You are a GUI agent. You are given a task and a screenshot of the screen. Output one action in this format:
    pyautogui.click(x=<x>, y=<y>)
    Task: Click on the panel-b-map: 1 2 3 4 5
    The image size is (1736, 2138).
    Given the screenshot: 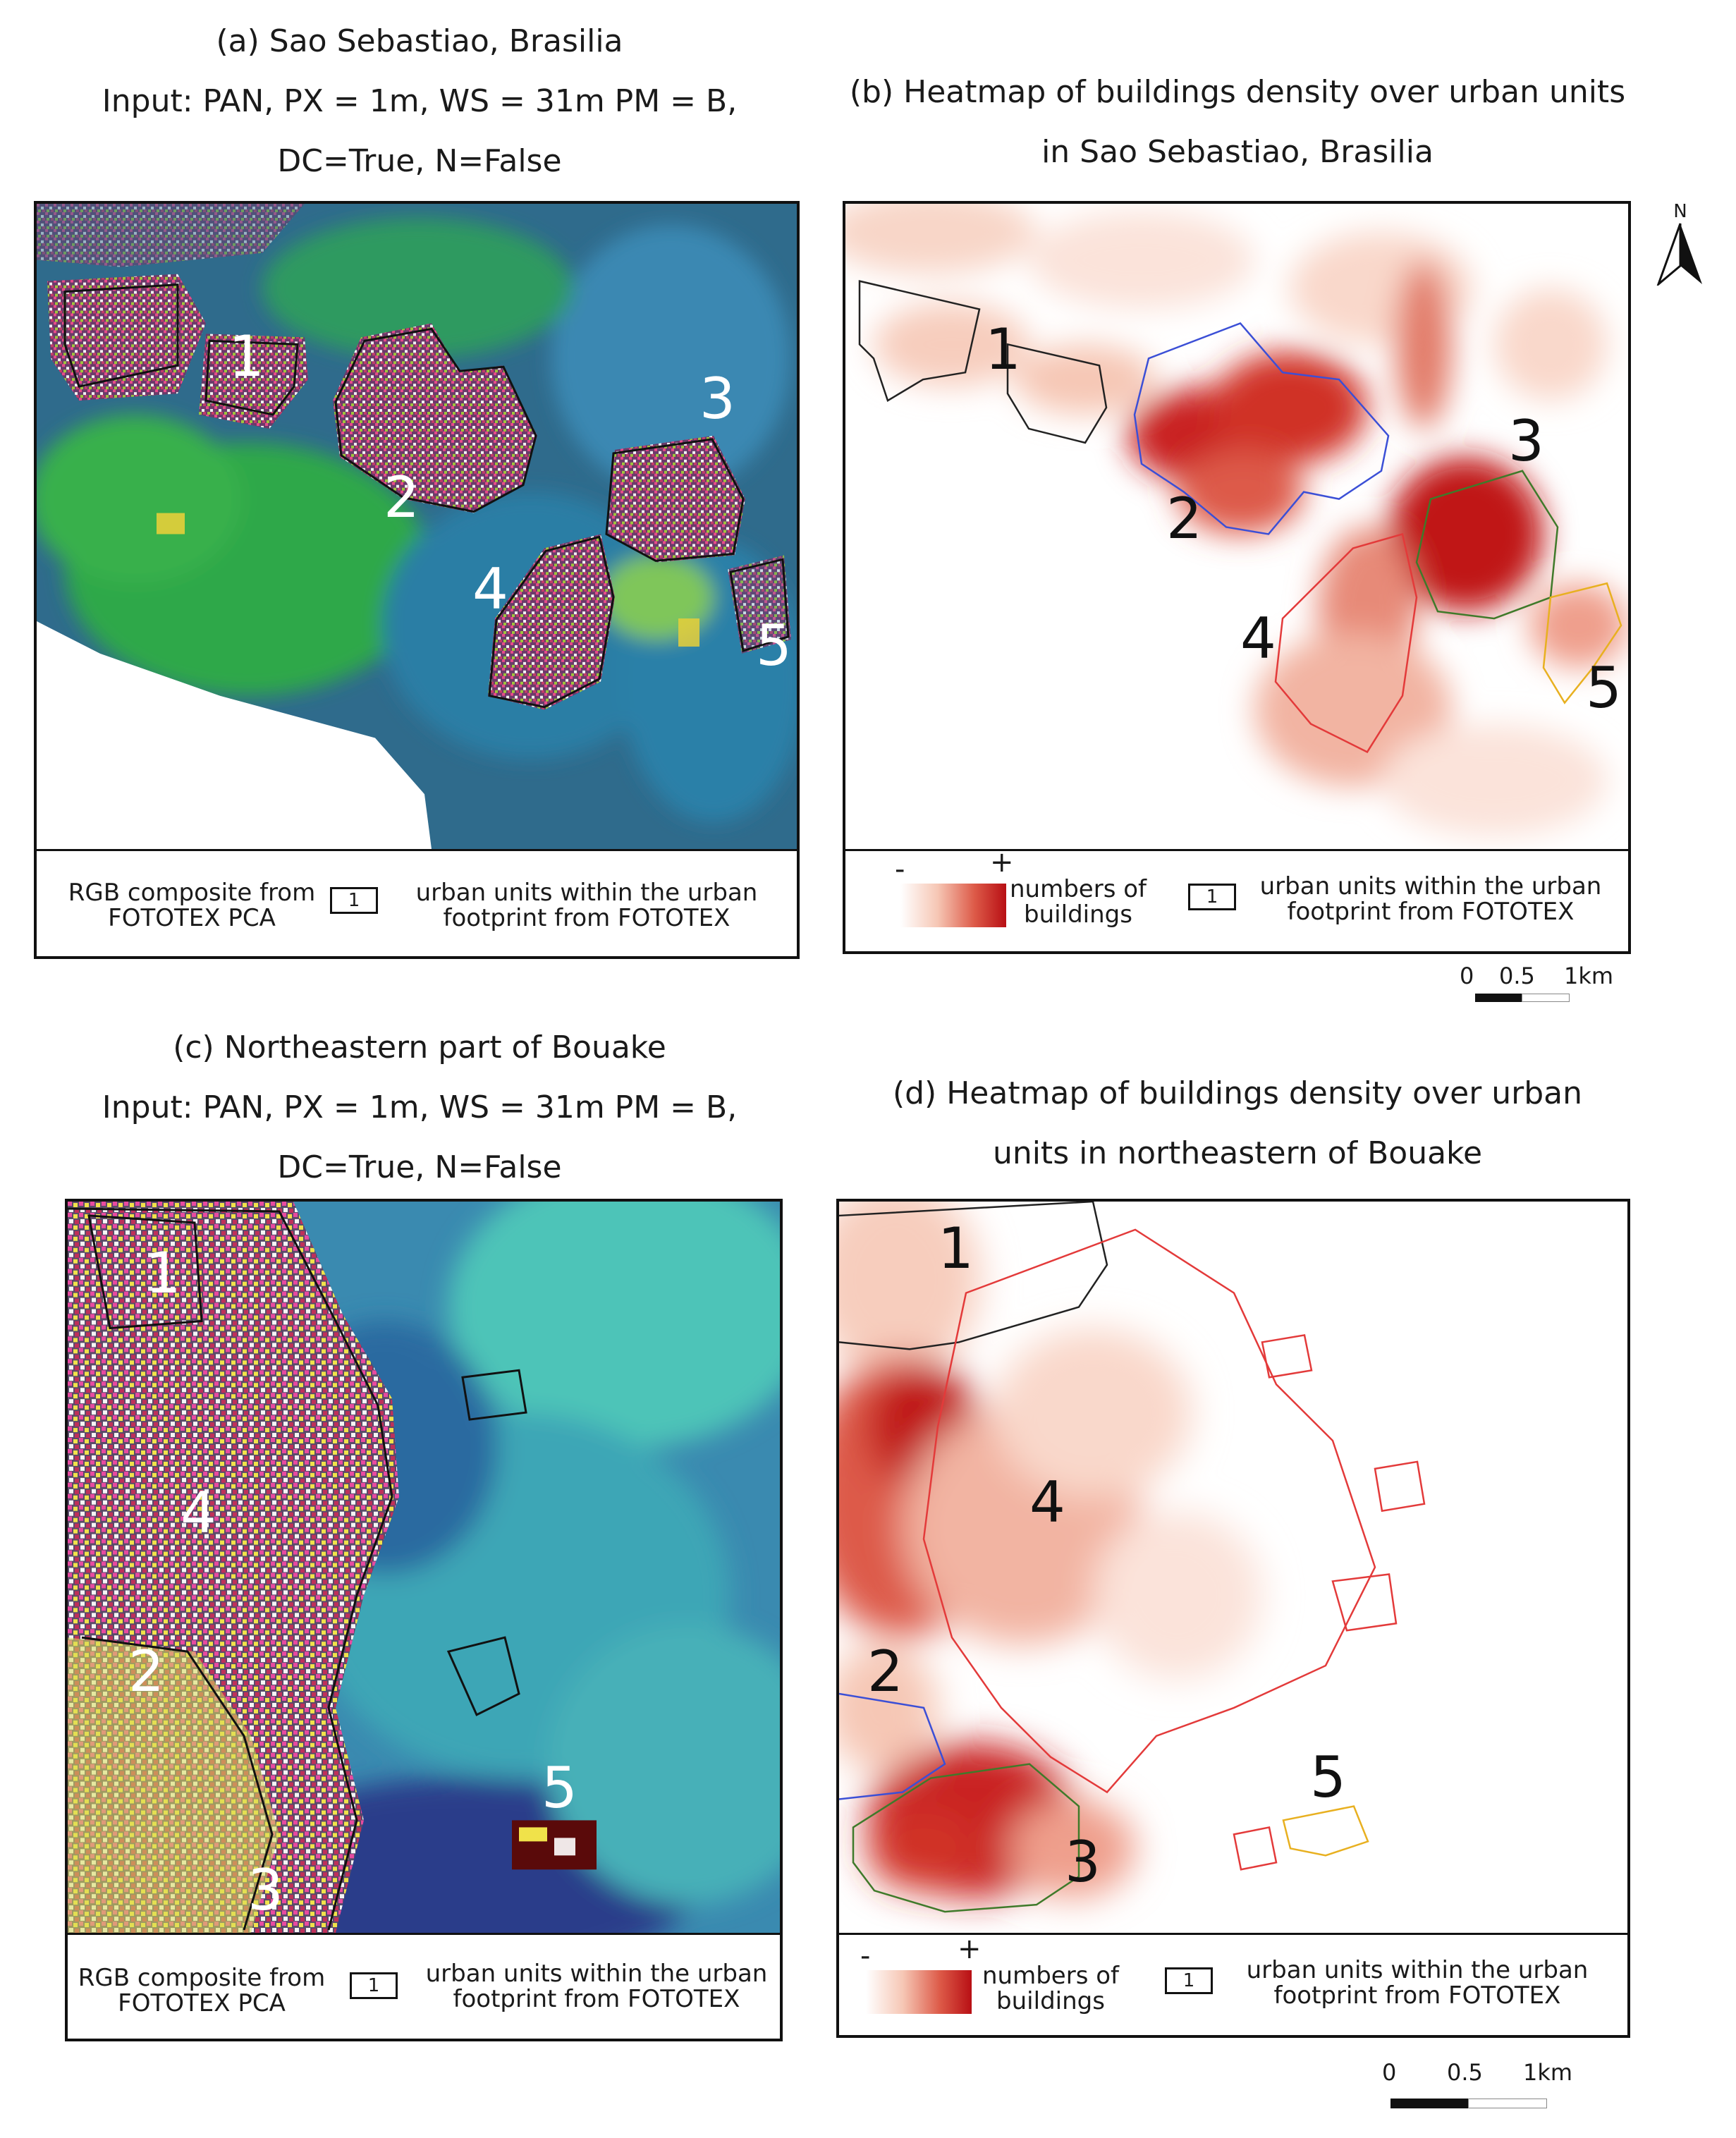 What is the action you would take?
    pyautogui.click(x=1237, y=528)
    